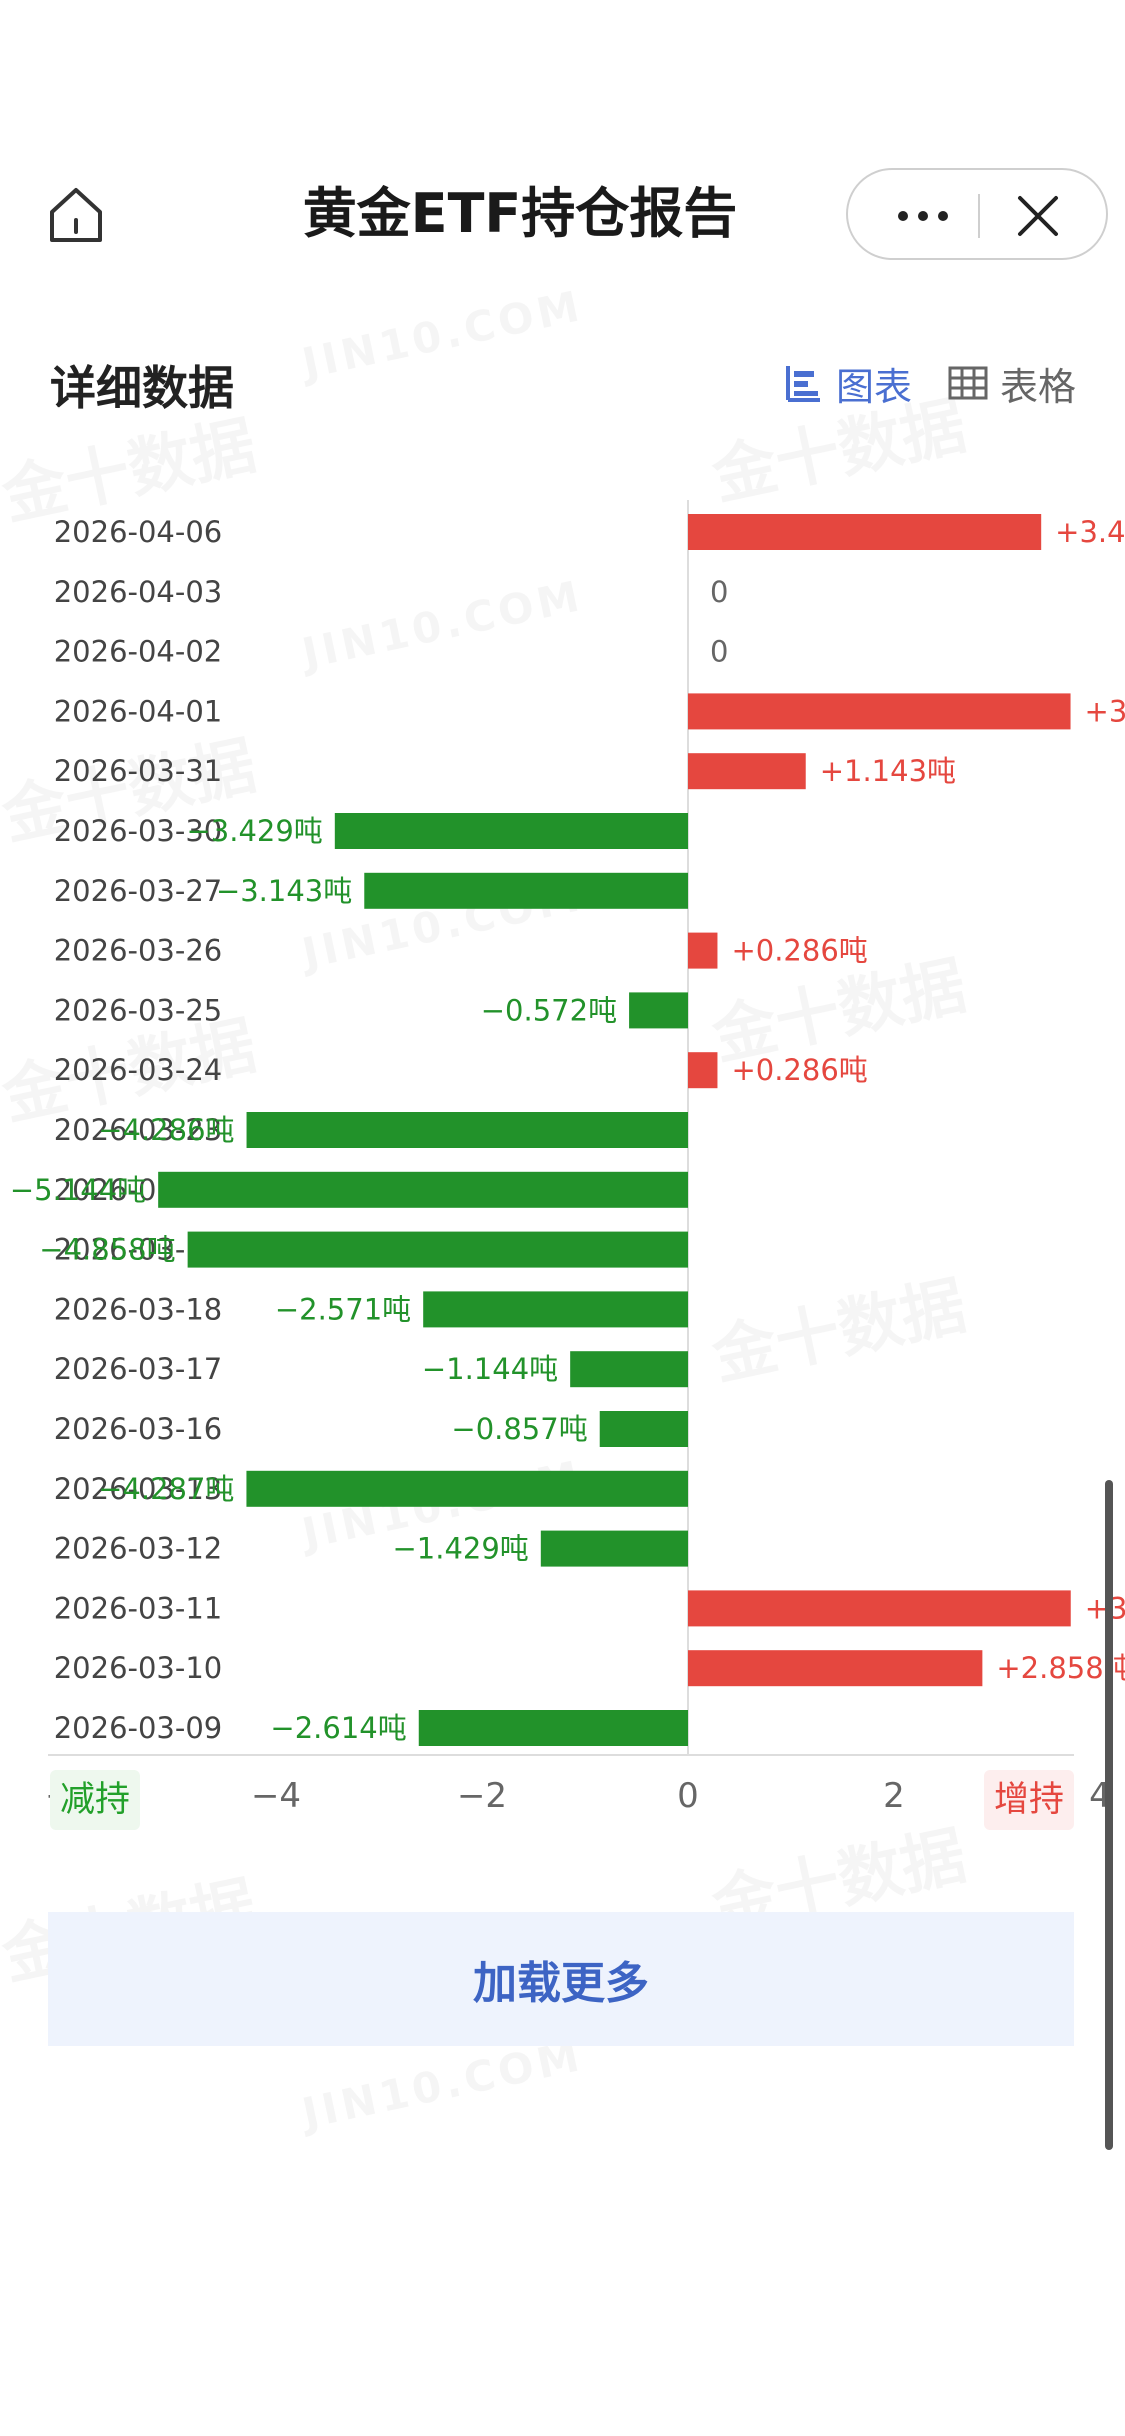 The width and height of the screenshot is (1125, 2436). I want to click on date-label: 2026-04-01, so click(138, 711).